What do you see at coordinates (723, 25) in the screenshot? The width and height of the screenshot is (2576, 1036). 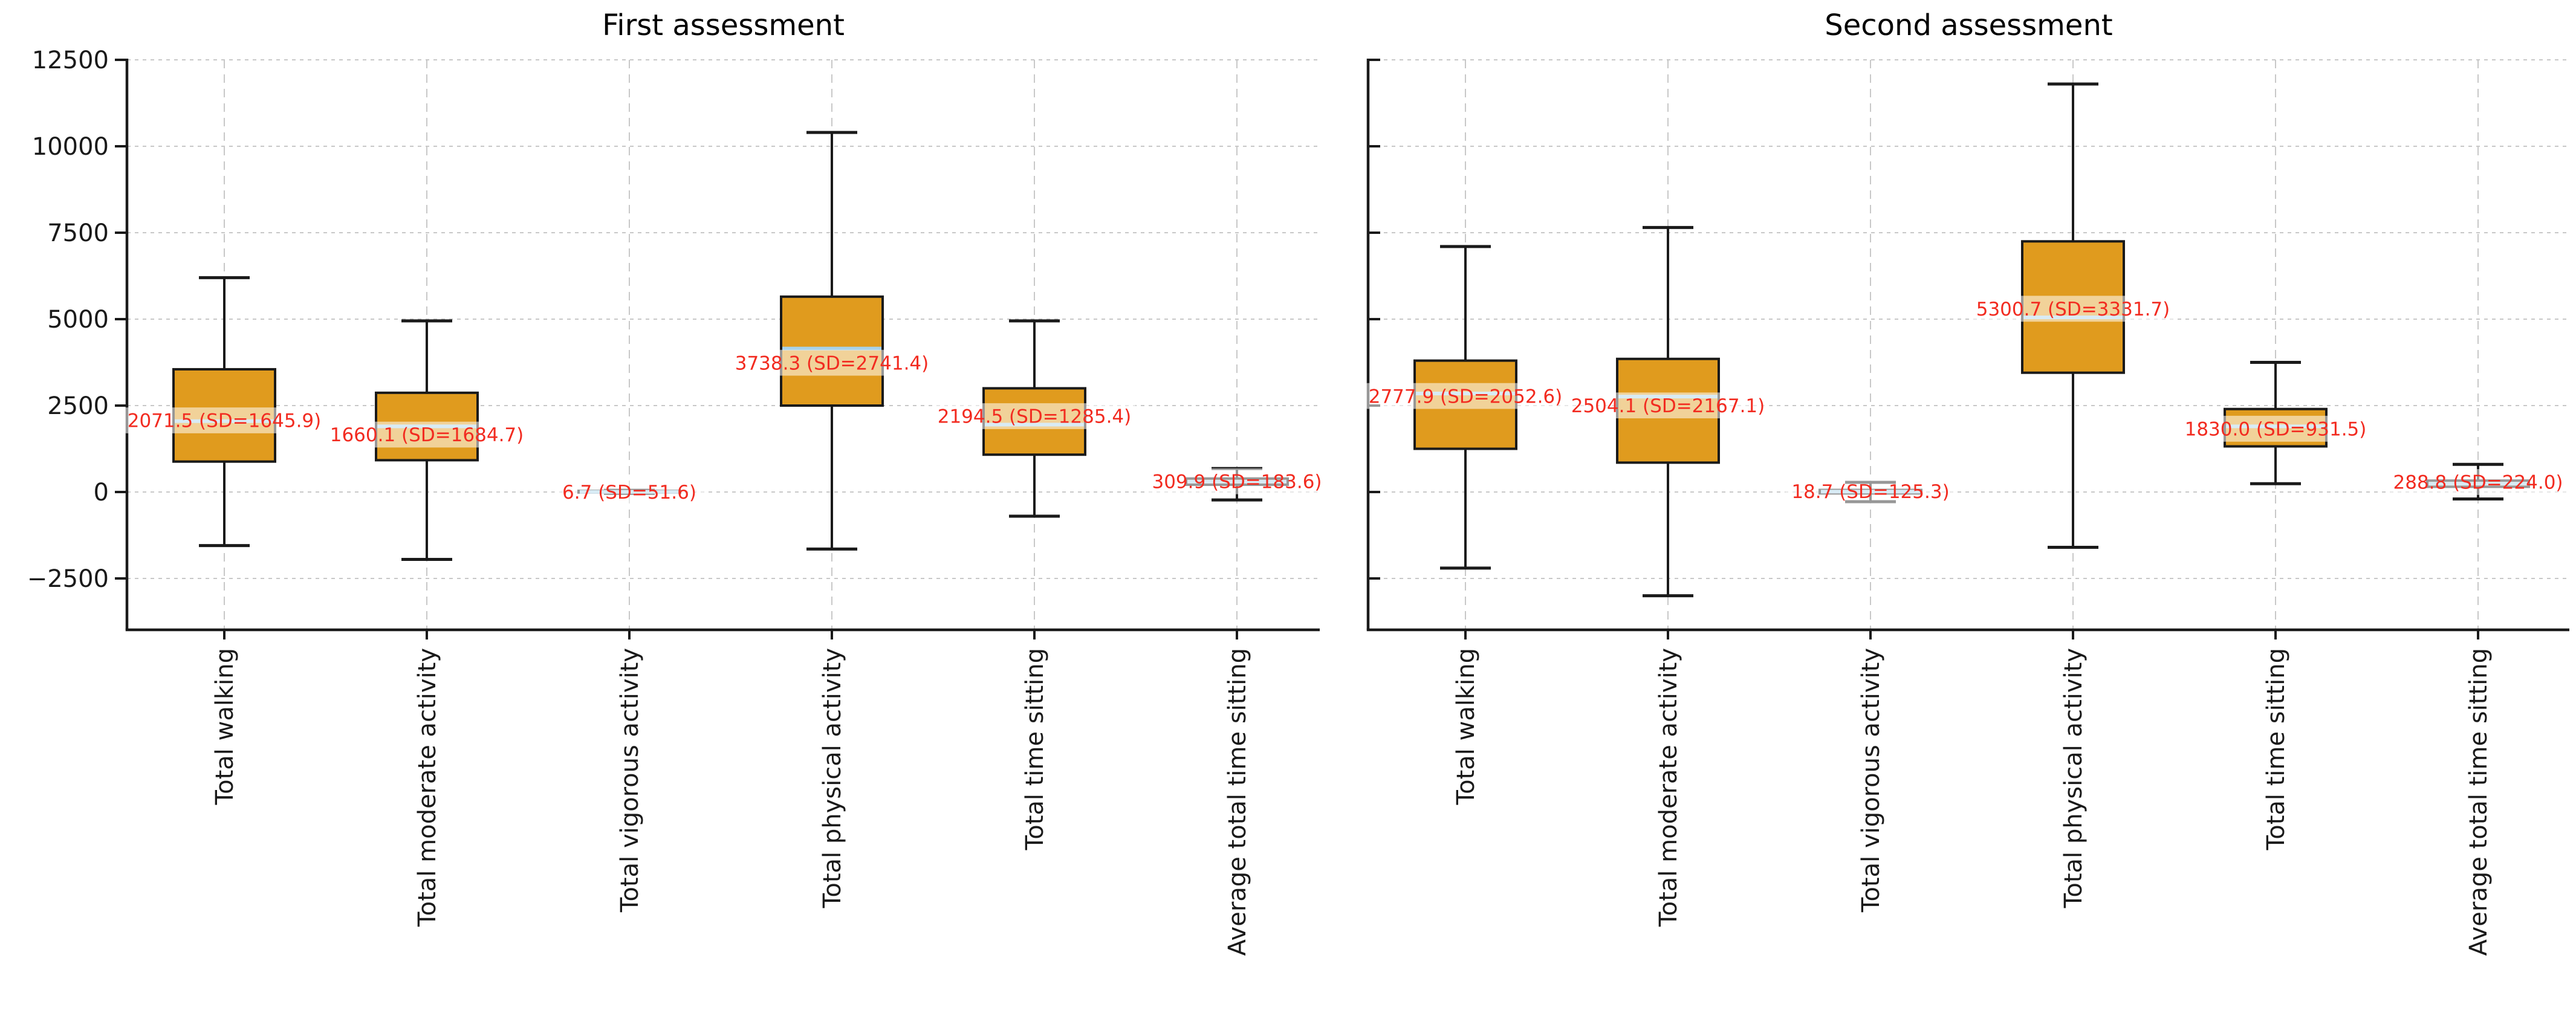 I see `subplot-title: First assessment` at bounding box center [723, 25].